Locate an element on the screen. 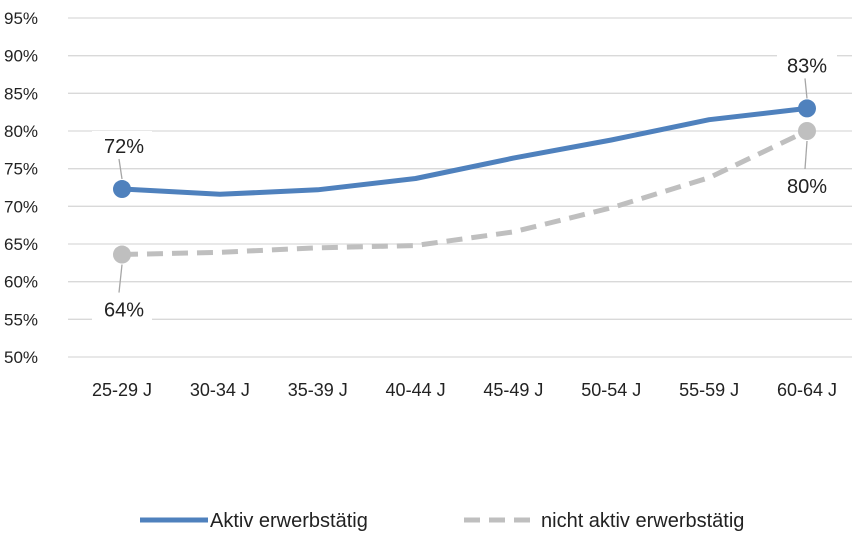 The height and width of the screenshot is (534, 852). y-tick-label: 75% is located at coordinates (21, 169).